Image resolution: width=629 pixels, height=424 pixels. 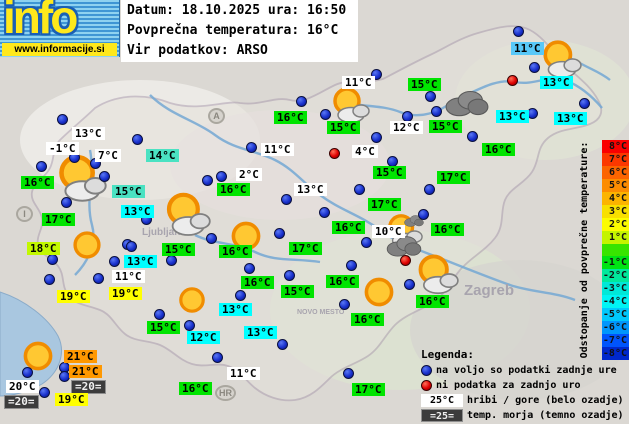 I want to click on logo: info www.informacije.si, so click(x=60, y=28).